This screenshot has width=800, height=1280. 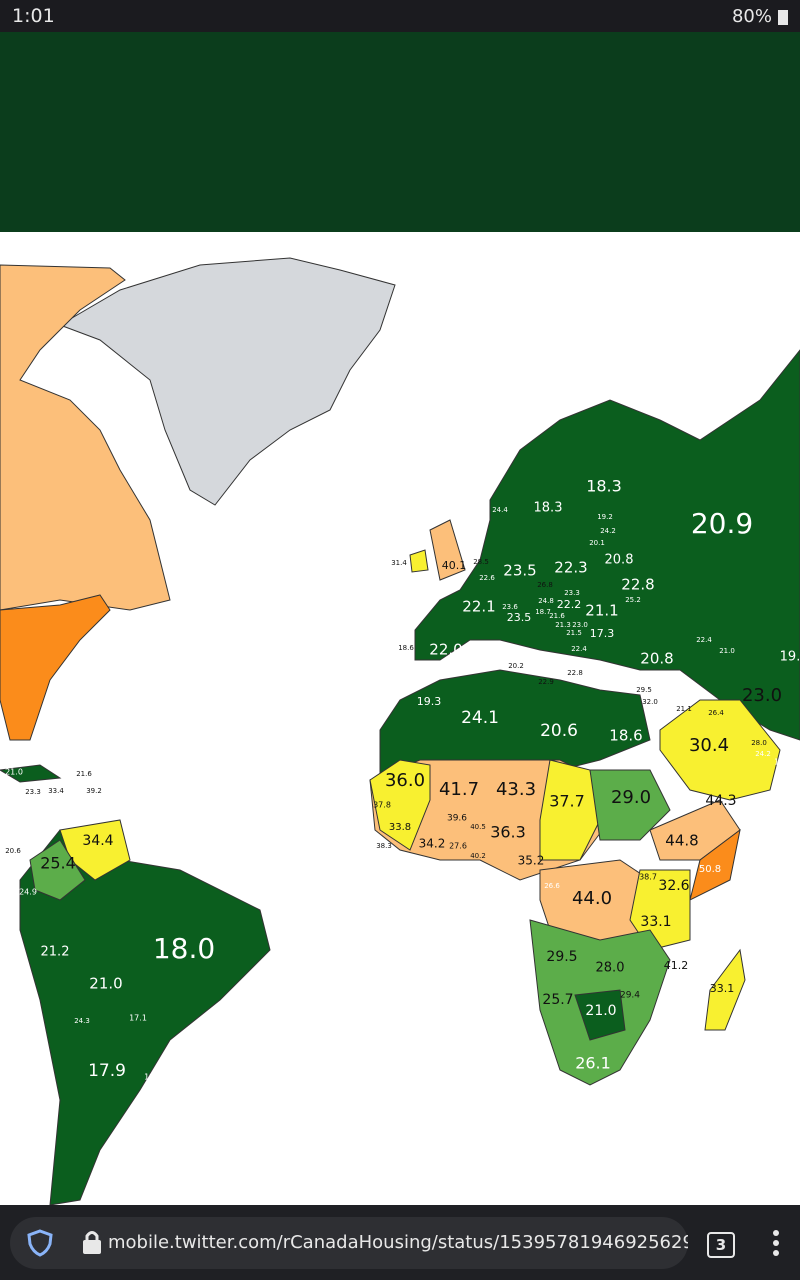 I want to click on greenland, so click(x=227, y=381).